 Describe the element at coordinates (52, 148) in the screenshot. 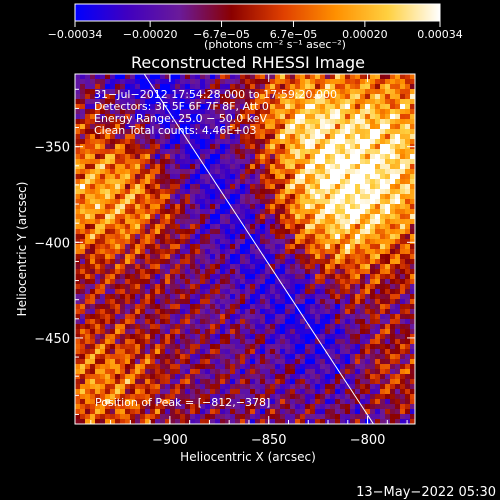

I see `y-tick-label: −350` at that location.